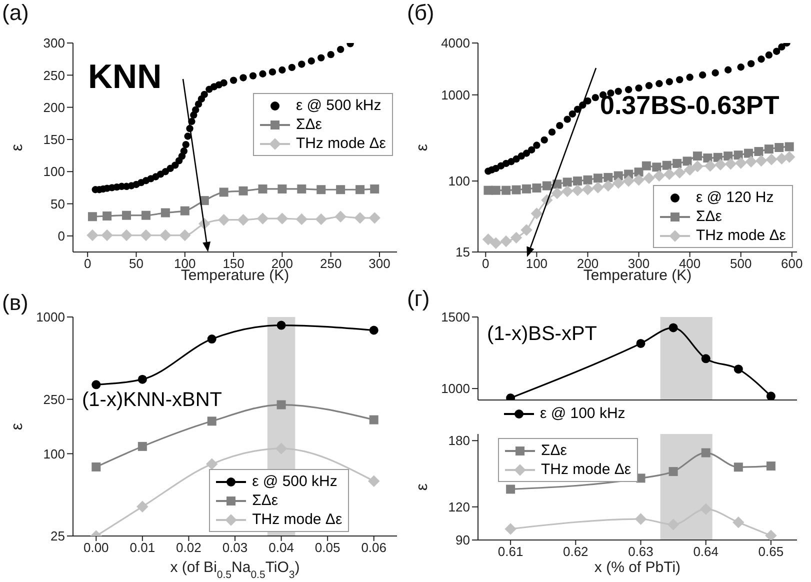  What do you see at coordinates (57, 204) in the screenshot?
I see `y-tick-label: 50` at bounding box center [57, 204].